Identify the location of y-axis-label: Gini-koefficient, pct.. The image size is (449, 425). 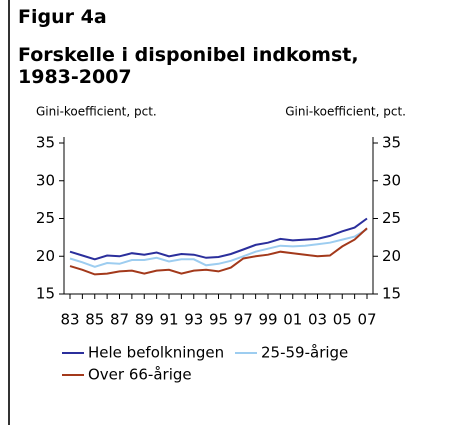
(96, 112).